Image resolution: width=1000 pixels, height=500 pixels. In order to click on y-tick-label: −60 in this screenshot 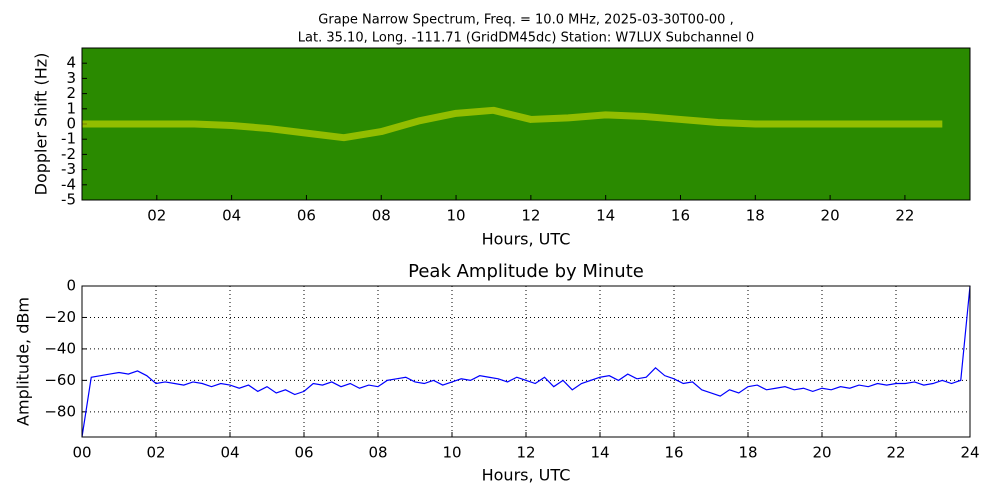, I will do `click(60, 380)`.